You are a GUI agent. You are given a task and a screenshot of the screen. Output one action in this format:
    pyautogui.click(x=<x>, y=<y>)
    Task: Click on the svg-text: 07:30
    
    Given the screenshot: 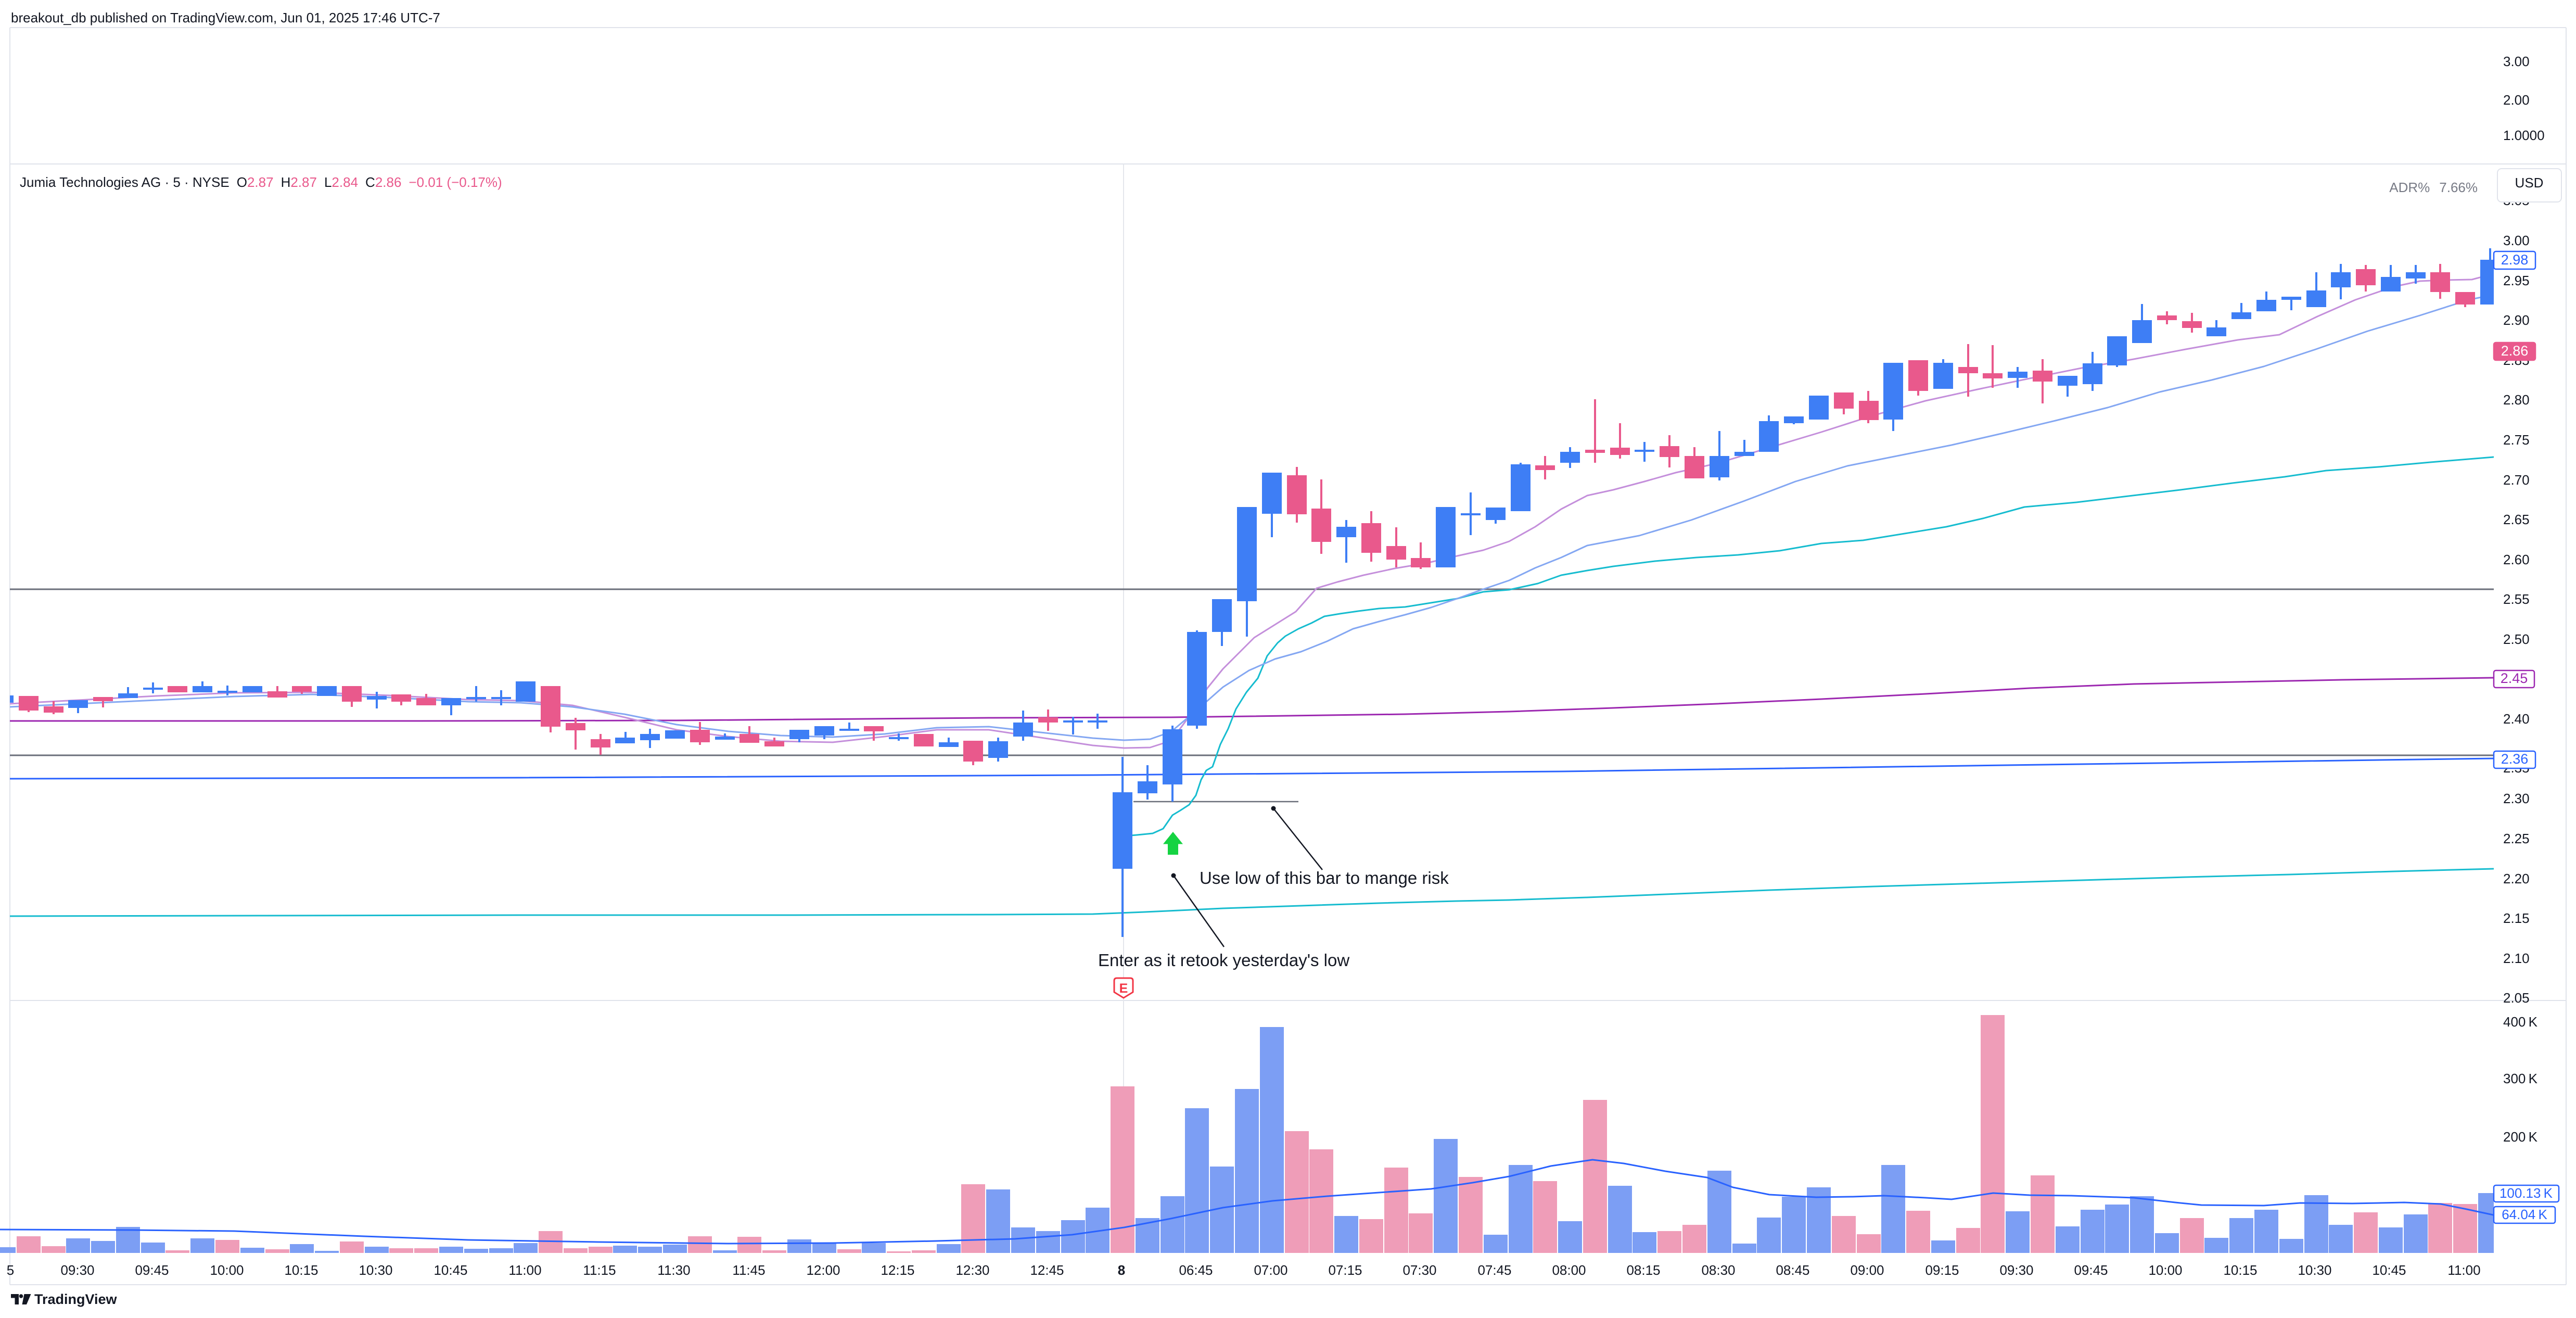 What is the action you would take?
    pyautogui.click(x=1419, y=1270)
    